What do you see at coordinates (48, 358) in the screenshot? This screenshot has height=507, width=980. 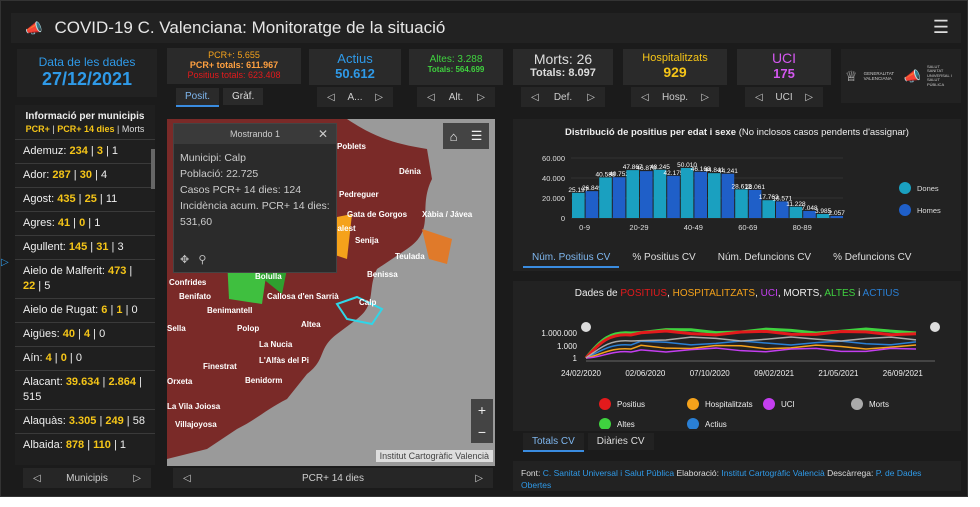 I see `municipi-pcr: 4` at bounding box center [48, 358].